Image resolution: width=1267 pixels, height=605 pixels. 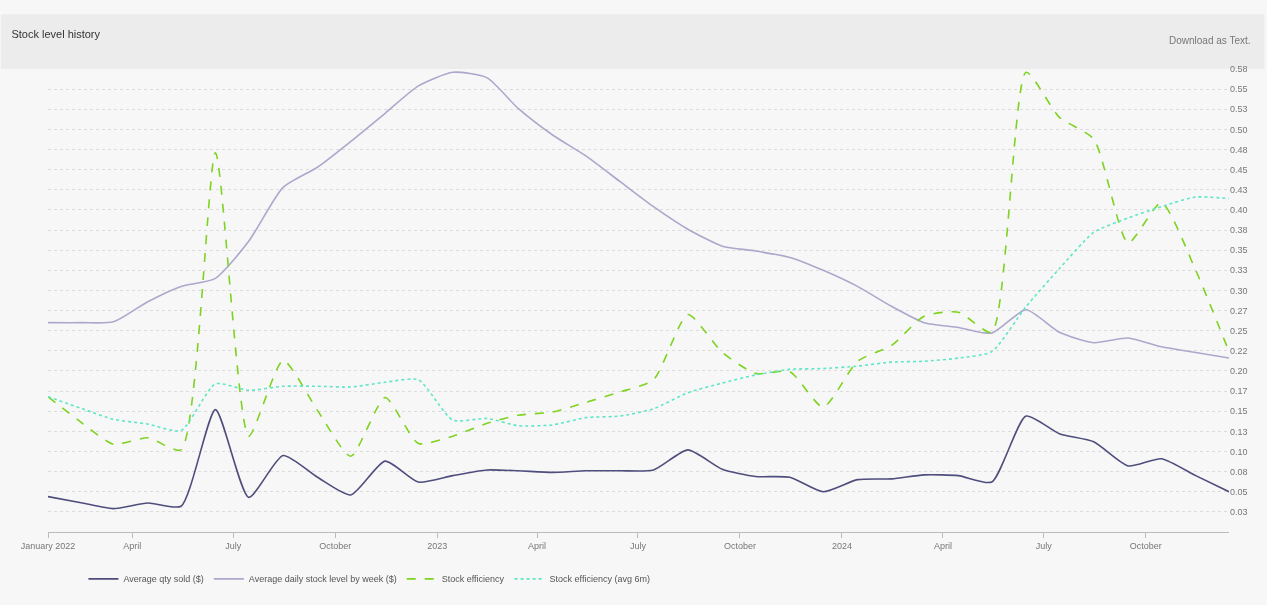 What do you see at coordinates (1239, 350) in the screenshot?
I see `y-tick-label: 0.22` at bounding box center [1239, 350].